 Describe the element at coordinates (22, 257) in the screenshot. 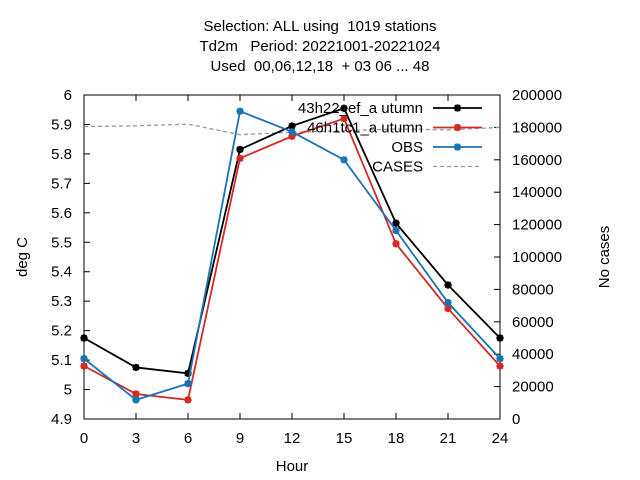

I see `y-axis-label: deg C` at that location.